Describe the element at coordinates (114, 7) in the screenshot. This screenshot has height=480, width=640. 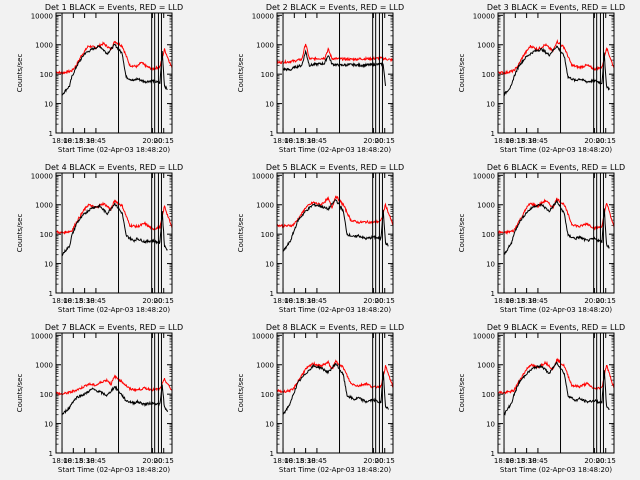
I see `panel-title: Det 1 BLACK = Events, RED = LLD` at that location.